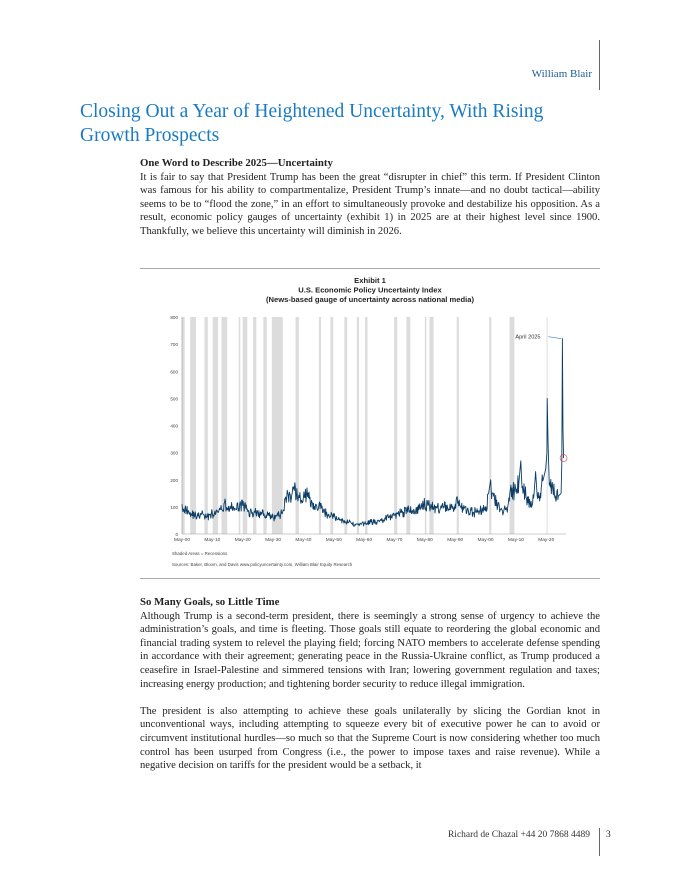 The height and width of the screenshot is (880, 680). Describe the element at coordinates (303, 540) in the screenshot. I see `x-tick-label: May-40` at that location.